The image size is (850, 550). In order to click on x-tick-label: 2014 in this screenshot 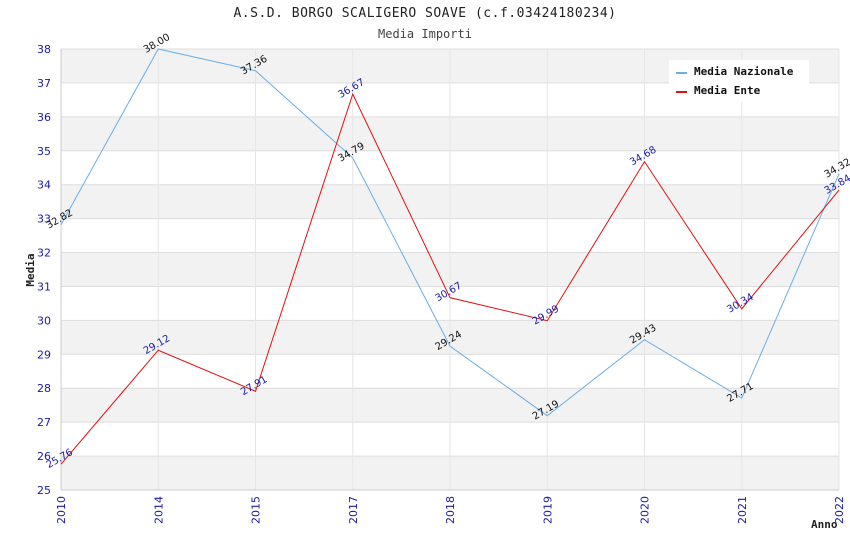, I will do `click(158, 510)`.